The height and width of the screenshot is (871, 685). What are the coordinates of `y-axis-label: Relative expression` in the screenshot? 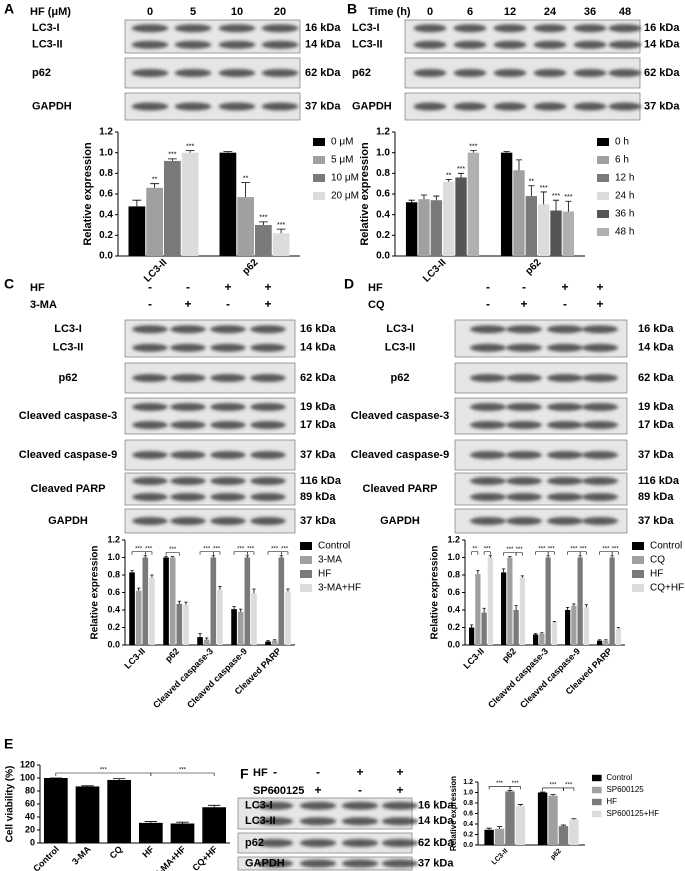 It's located at (88, 194).